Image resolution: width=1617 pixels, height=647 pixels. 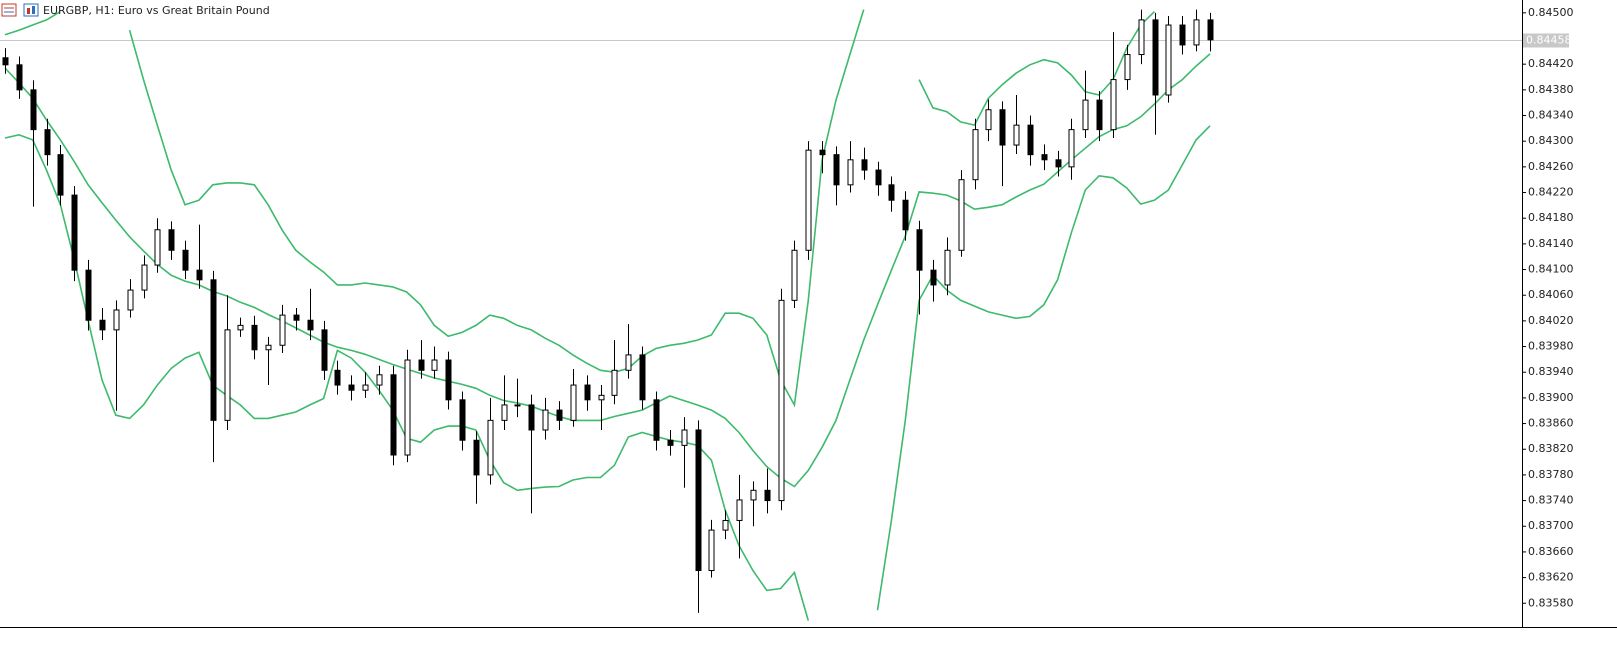 What do you see at coordinates (1551, 89) in the screenshot?
I see `y-tick-label: 0.84380` at bounding box center [1551, 89].